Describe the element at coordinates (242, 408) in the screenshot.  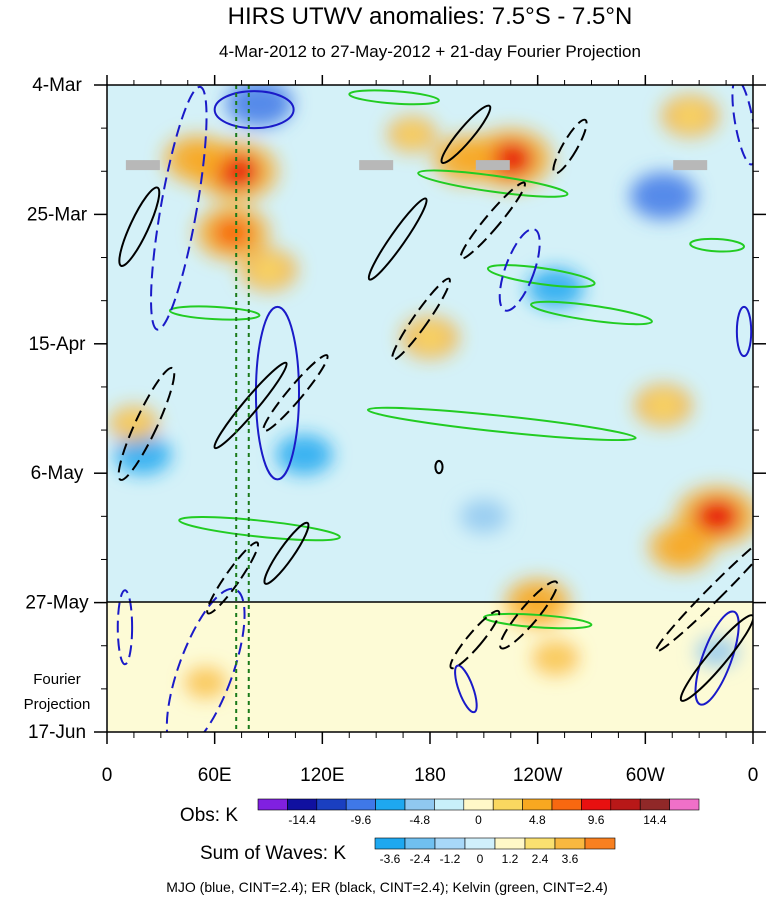
I see `reference-lines` at that location.